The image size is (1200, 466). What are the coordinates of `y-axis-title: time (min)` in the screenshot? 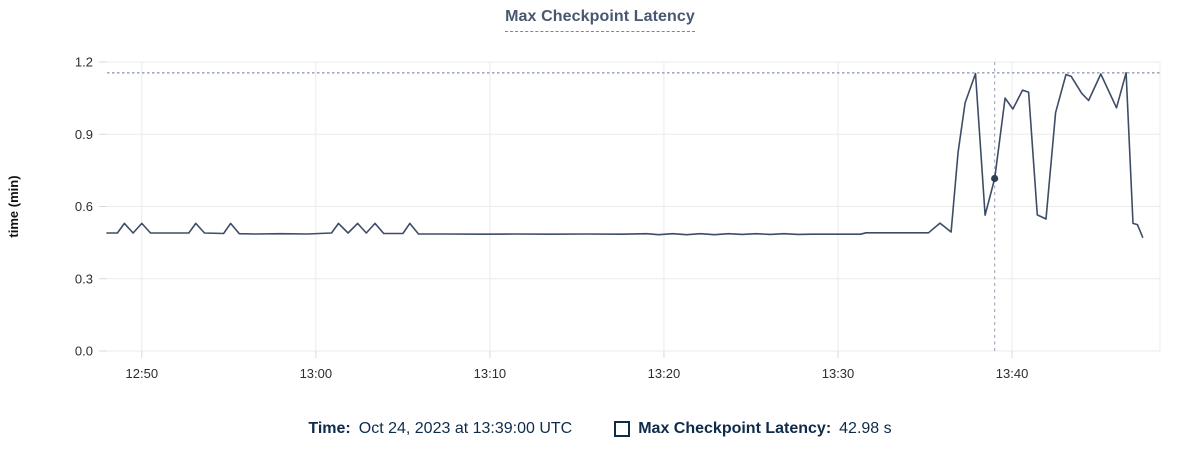 It's located at (13, 206).